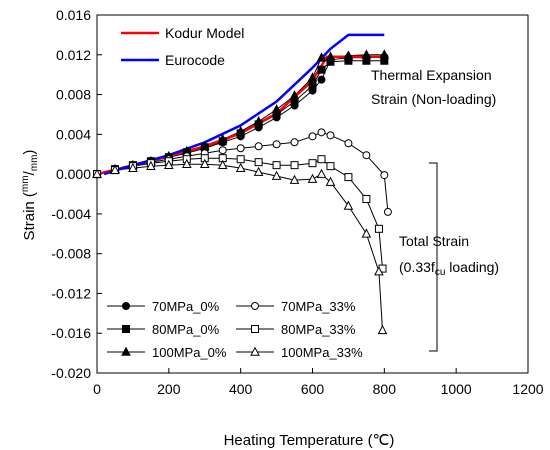  Describe the element at coordinates (71, 214) in the screenshot. I see `y-tick-label: -0.004` at that location.